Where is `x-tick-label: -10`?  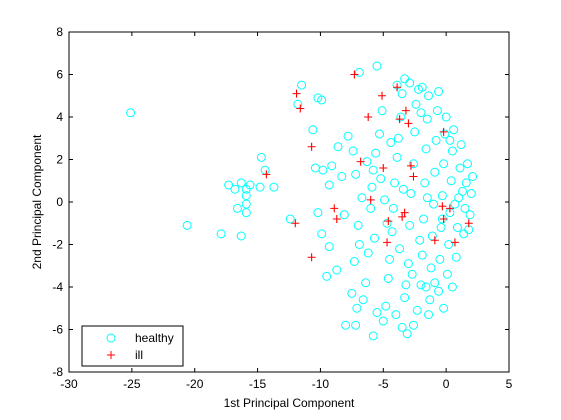 x-tick-label: -10 is located at coordinates (321, 384).